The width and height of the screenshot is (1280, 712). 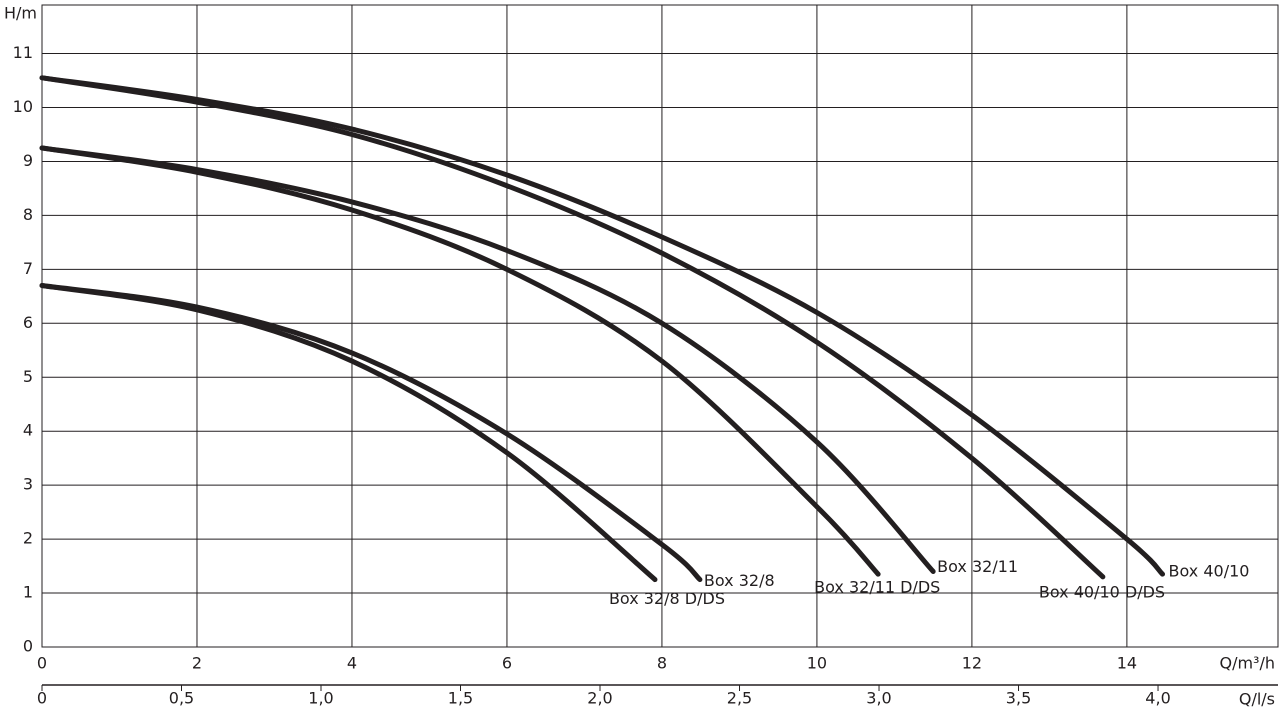 What do you see at coordinates (28, 484) in the screenshot?
I see `y-tick-label: 3` at bounding box center [28, 484].